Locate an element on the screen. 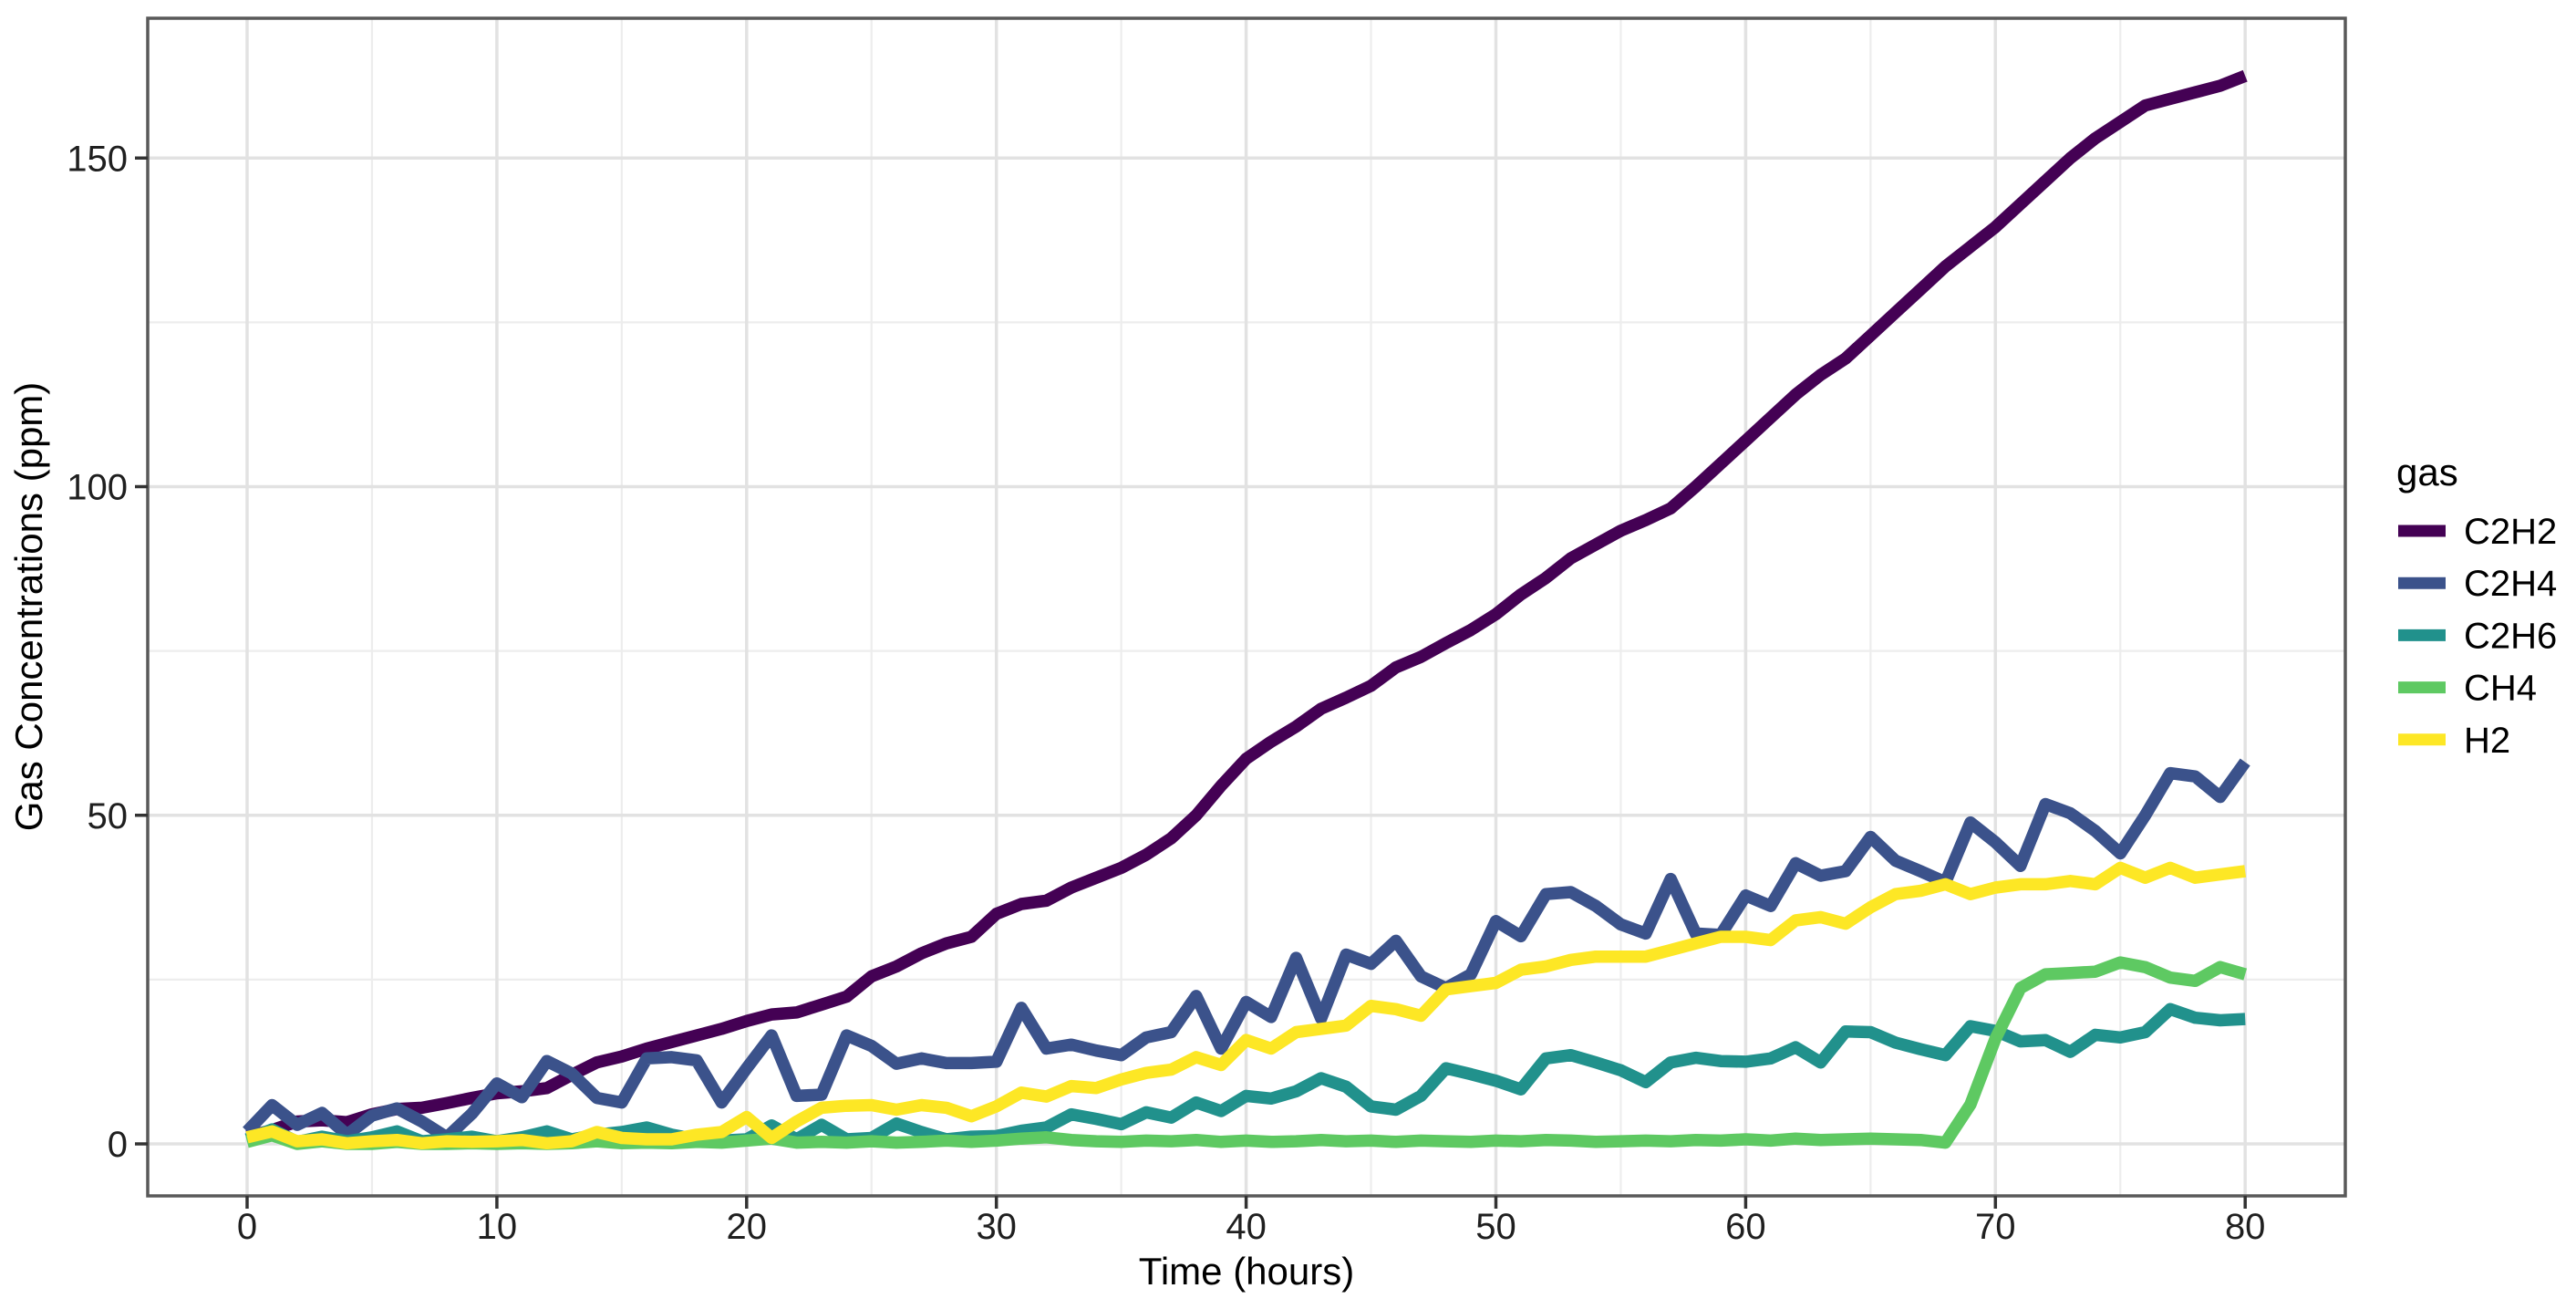 Image resolution: width=2576 pixels, height=1309 pixels. legend-item-H2: H2 is located at coordinates (2454, 741).